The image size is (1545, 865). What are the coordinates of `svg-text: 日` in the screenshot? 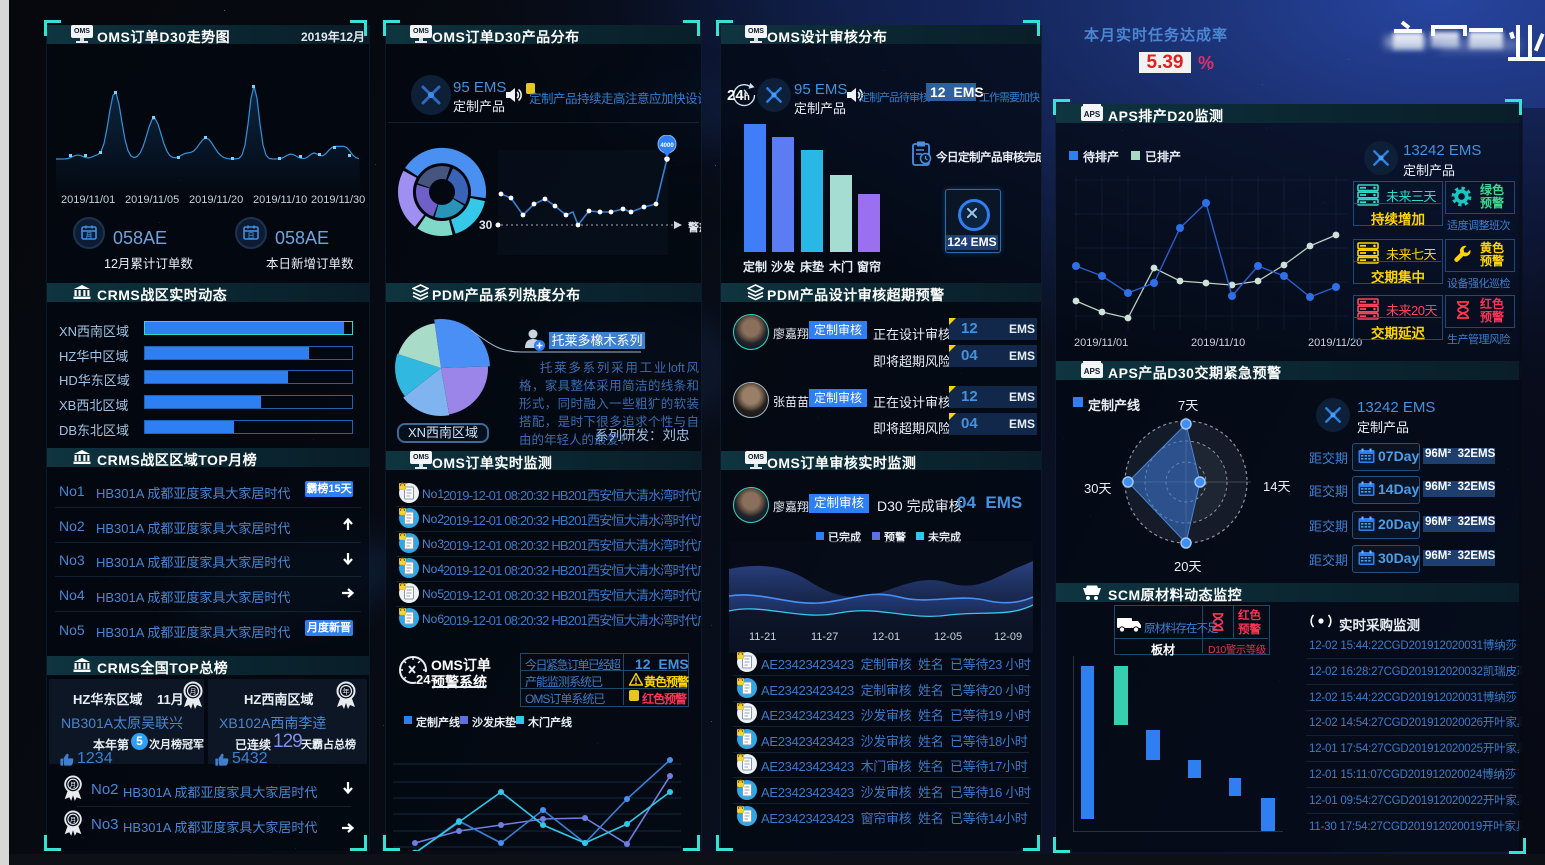 It's located at (251, 236).